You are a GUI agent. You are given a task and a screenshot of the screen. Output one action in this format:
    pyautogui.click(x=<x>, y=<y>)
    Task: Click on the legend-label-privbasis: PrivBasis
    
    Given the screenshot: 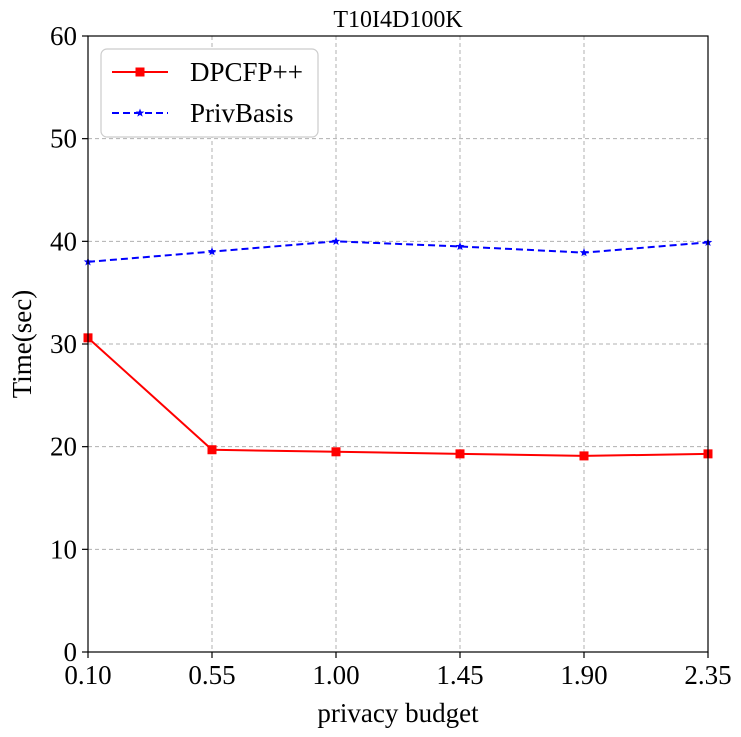 What is the action you would take?
    pyautogui.click(x=242, y=113)
    